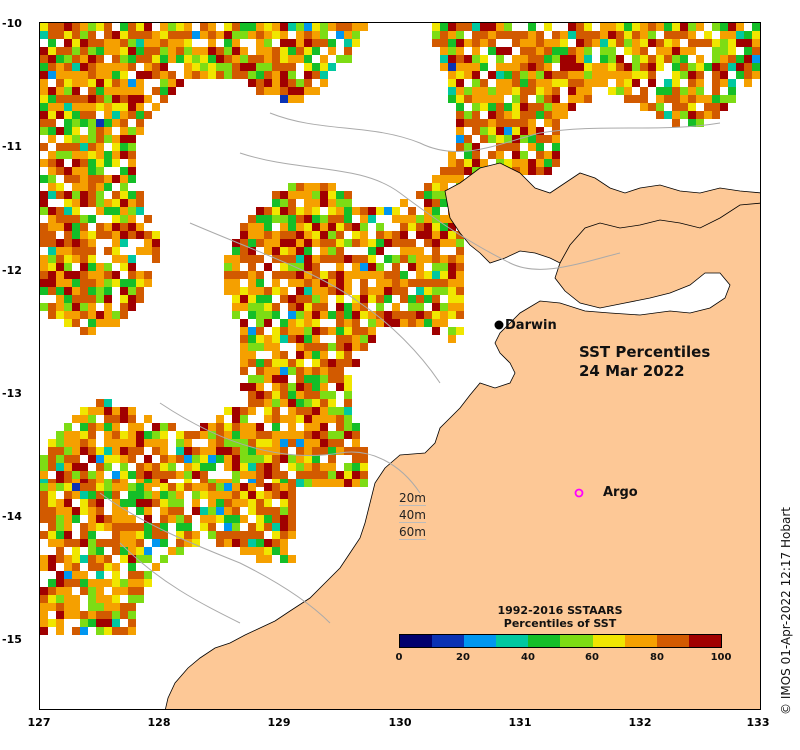 The height and width of the screenshot is (750, 800). What do you see at coordinates (12, 270) in the screenshot?
I see `y-tick: -12` at bounding box center [12, 270].